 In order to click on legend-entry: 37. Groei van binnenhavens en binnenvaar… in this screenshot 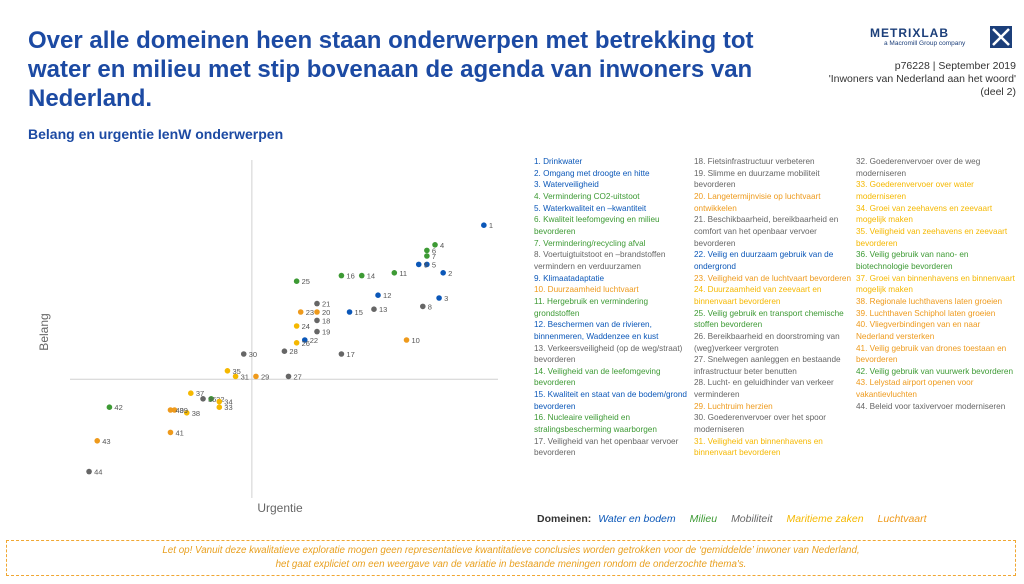, I will do `click(935, 278)`.